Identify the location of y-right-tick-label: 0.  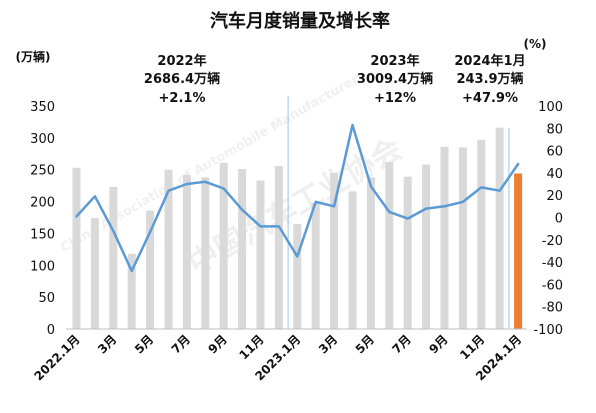
(559, 219).